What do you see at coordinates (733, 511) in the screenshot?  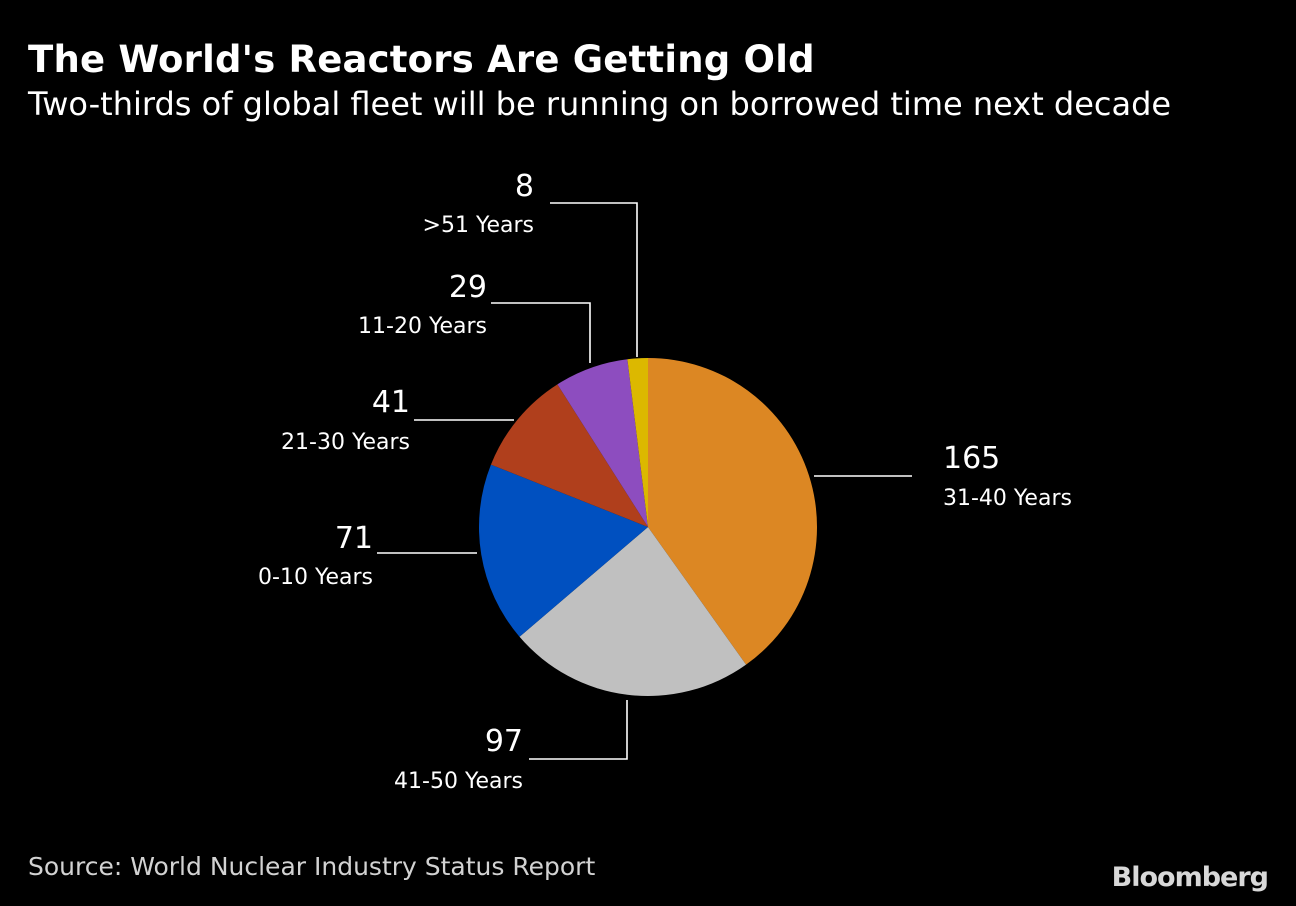 I see `pie-slice-31-40-years` at bounding box center [733, 511].